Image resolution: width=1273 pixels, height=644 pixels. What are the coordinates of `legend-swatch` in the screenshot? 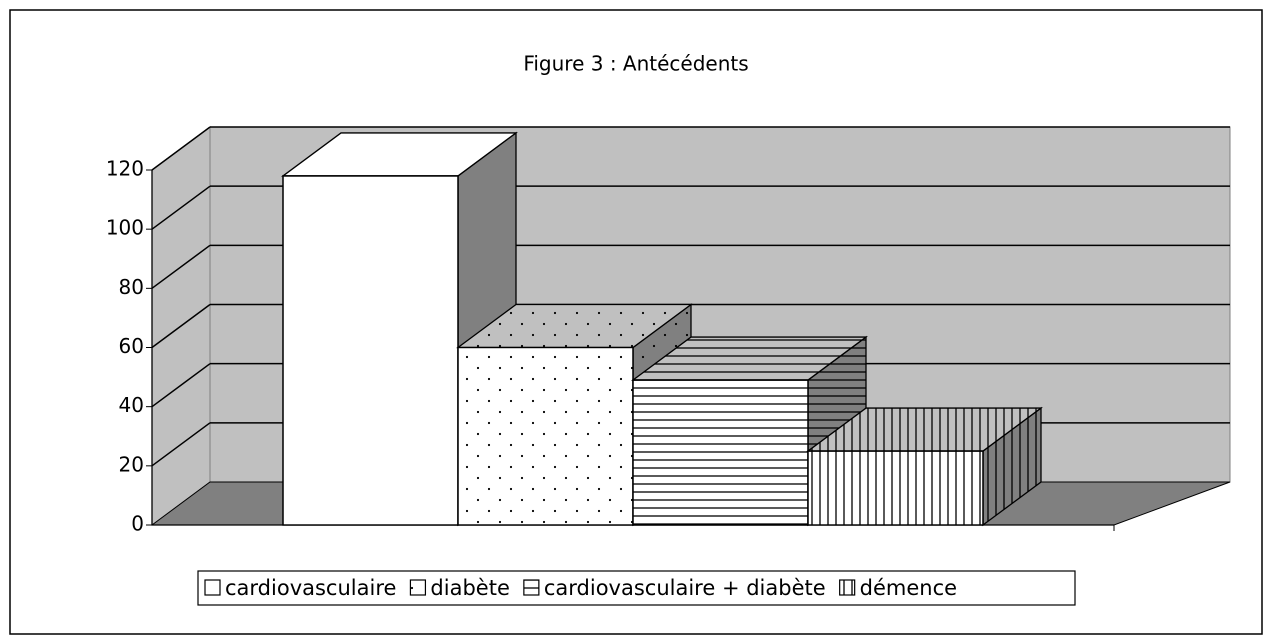 It's located at (212, 587).